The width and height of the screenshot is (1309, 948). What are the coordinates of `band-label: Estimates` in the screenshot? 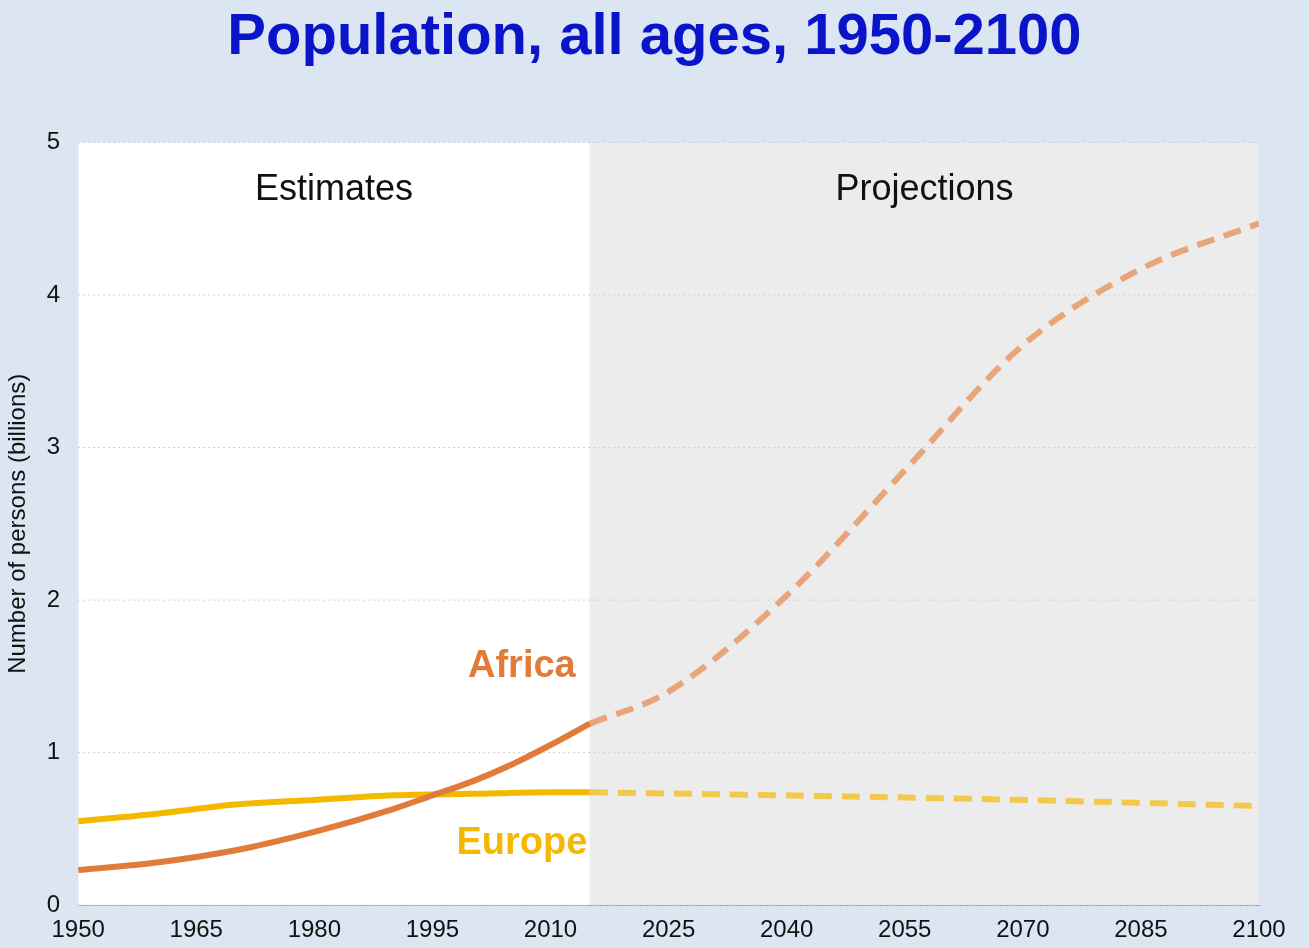 It's located at (334, 188).